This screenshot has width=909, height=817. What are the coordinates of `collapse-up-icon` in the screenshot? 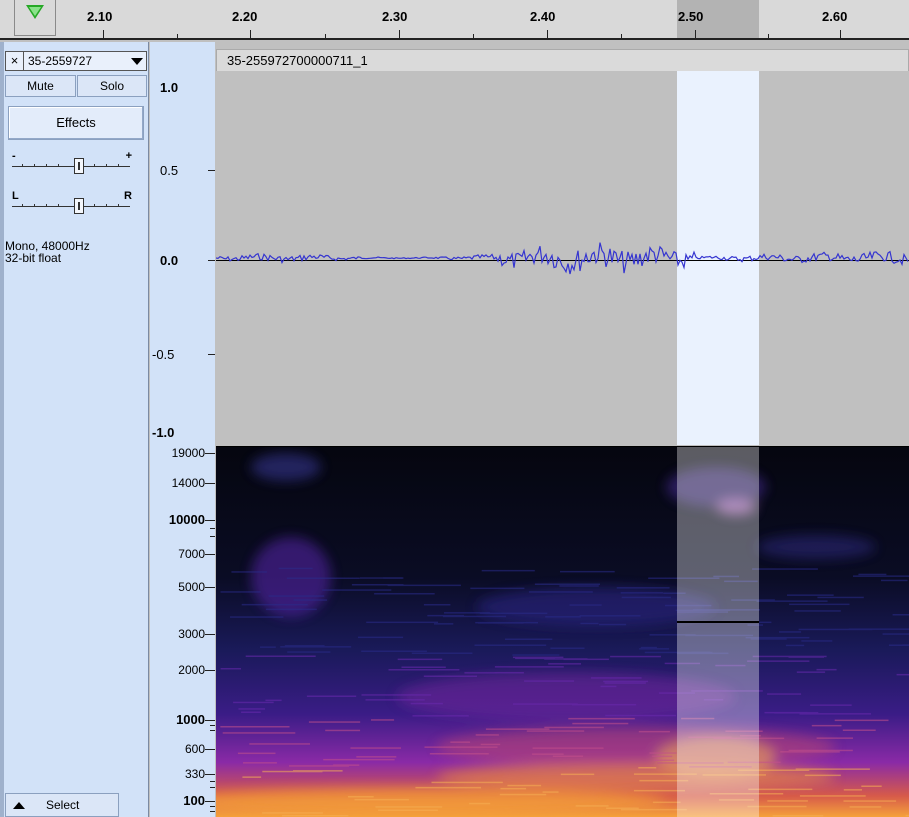 It's located at (19, 805).